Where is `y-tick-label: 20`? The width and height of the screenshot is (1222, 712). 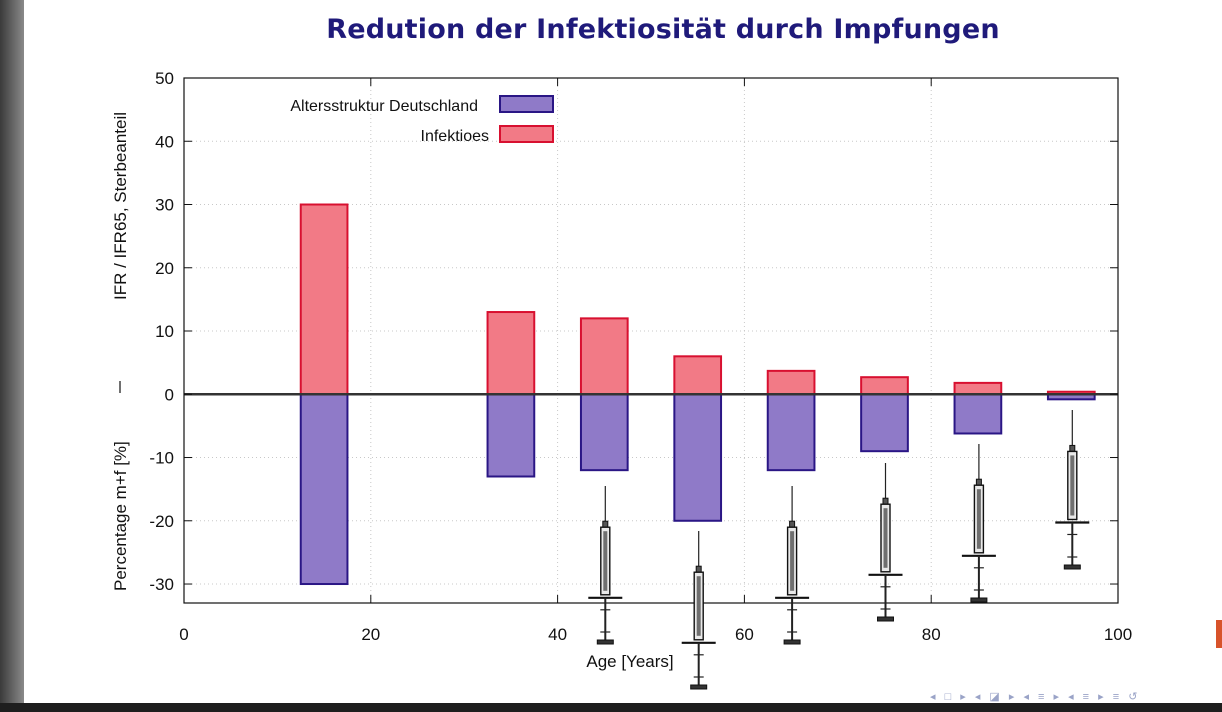 y-tick-label: 20 is located at coordinates (164, 268).